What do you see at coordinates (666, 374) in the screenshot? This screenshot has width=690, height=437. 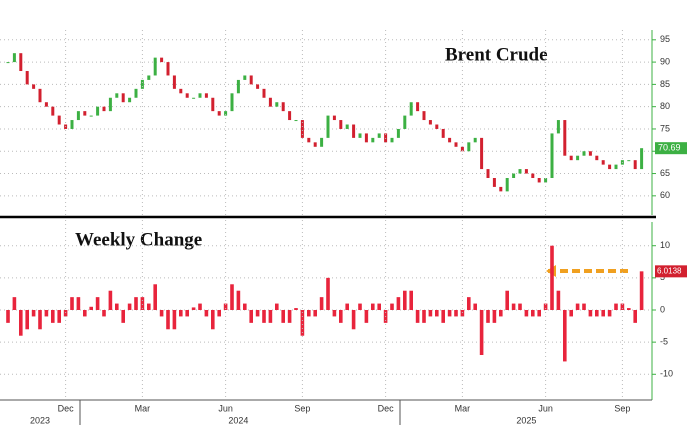 I see `y-tick-label: -10` at bounding box center [666, 374].